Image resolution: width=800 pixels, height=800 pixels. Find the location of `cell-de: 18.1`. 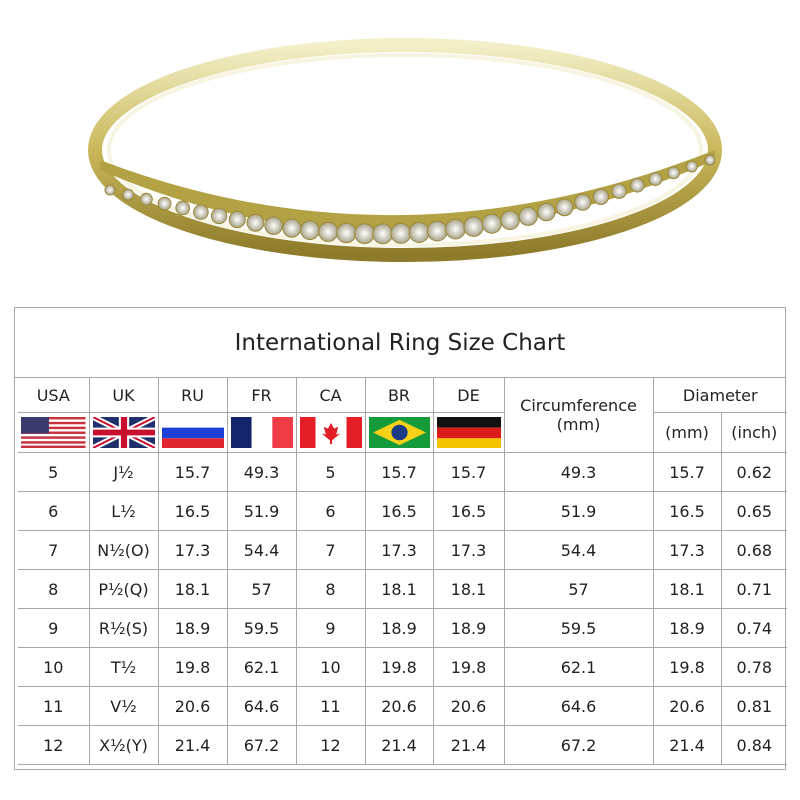

cell-de: 18.1 is located at coordinates (468, 589).